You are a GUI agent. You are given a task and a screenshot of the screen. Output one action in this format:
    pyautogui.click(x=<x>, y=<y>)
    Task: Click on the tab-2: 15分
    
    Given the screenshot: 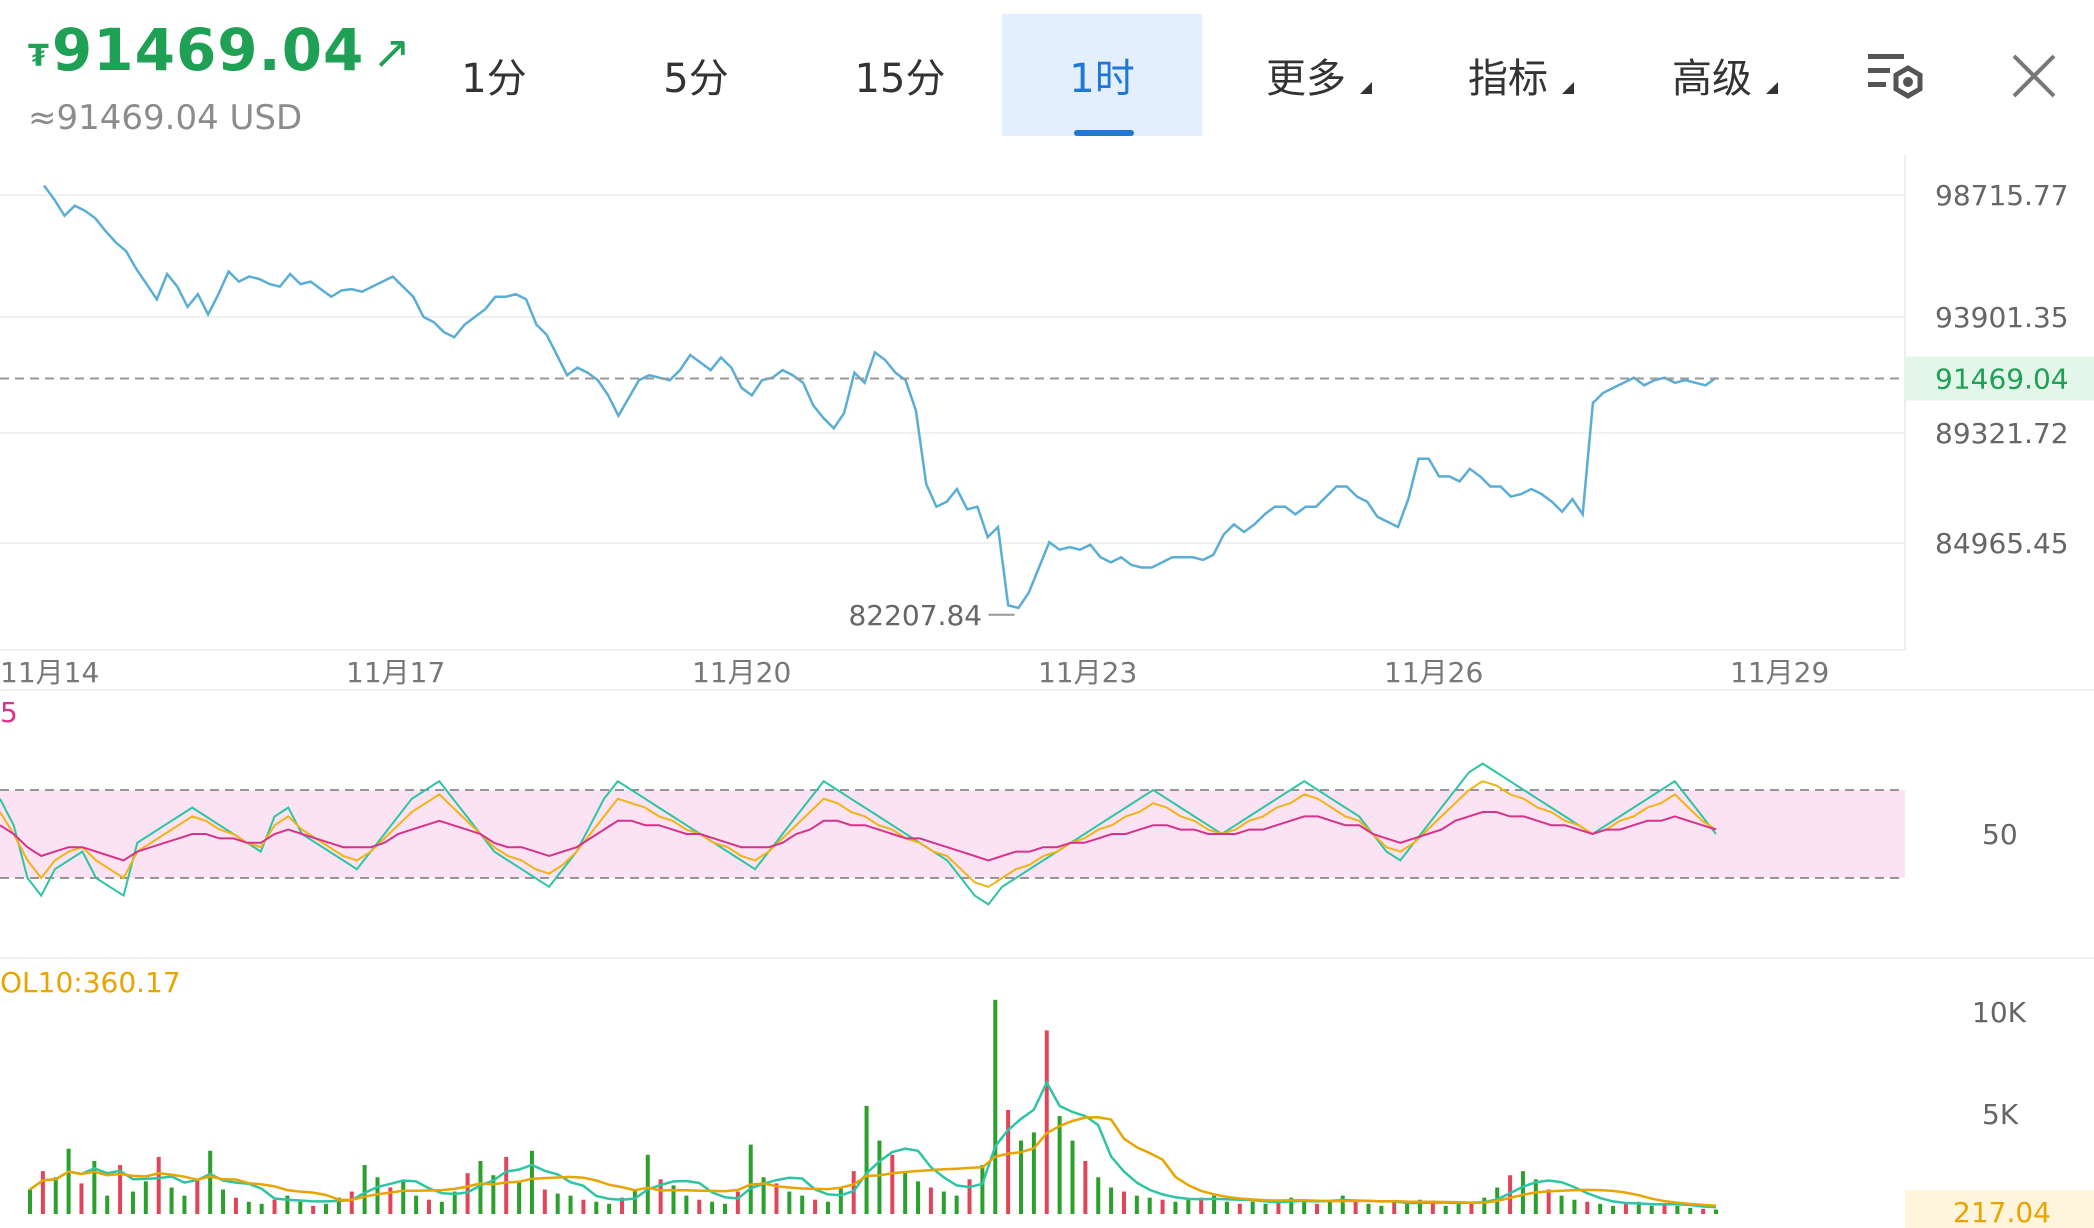 What is the action you would take?
    pyautogui.click(x=900, y=75)
    